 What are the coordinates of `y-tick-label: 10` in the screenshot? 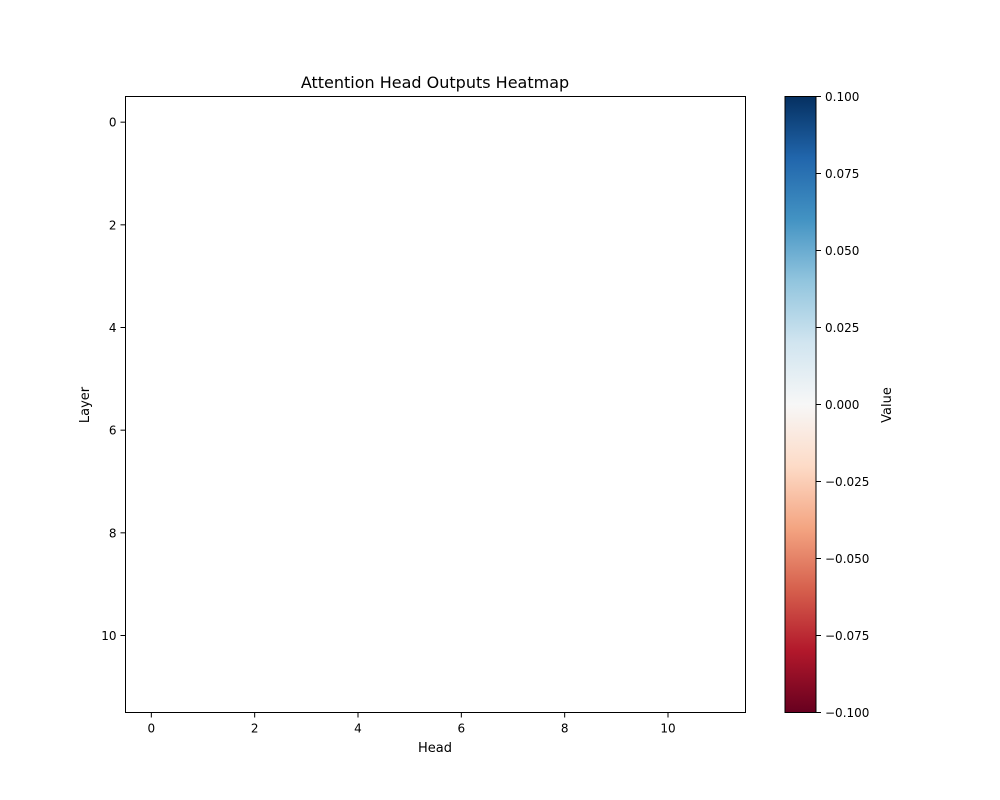 It's located at (108, 636).